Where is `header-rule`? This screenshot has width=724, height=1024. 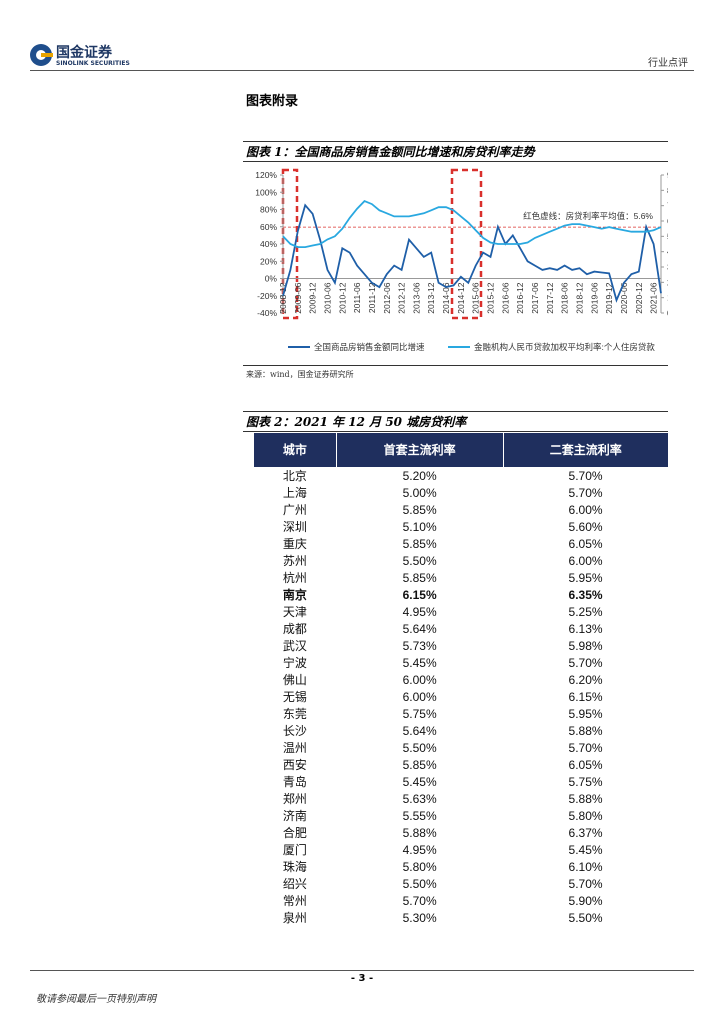
header-rule is located at coordinates (362, 70).